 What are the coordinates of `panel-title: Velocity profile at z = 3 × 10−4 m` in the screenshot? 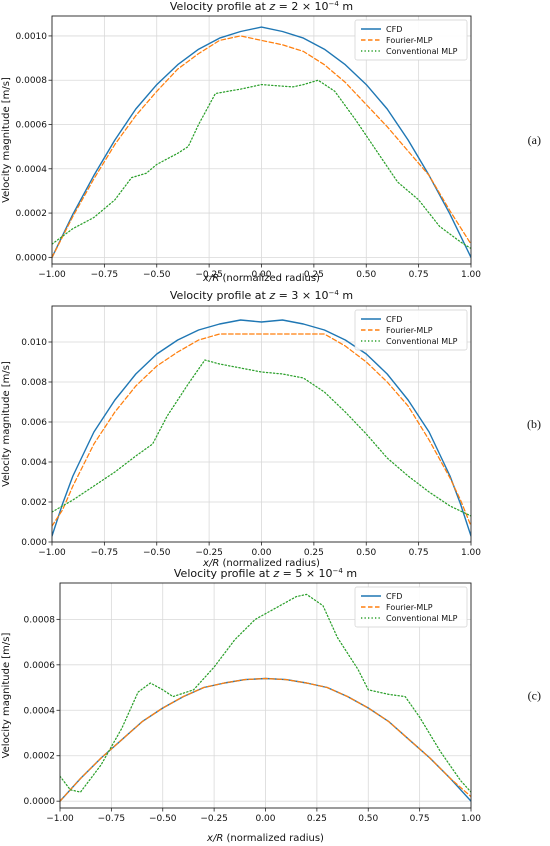 It's located at (261, 295).